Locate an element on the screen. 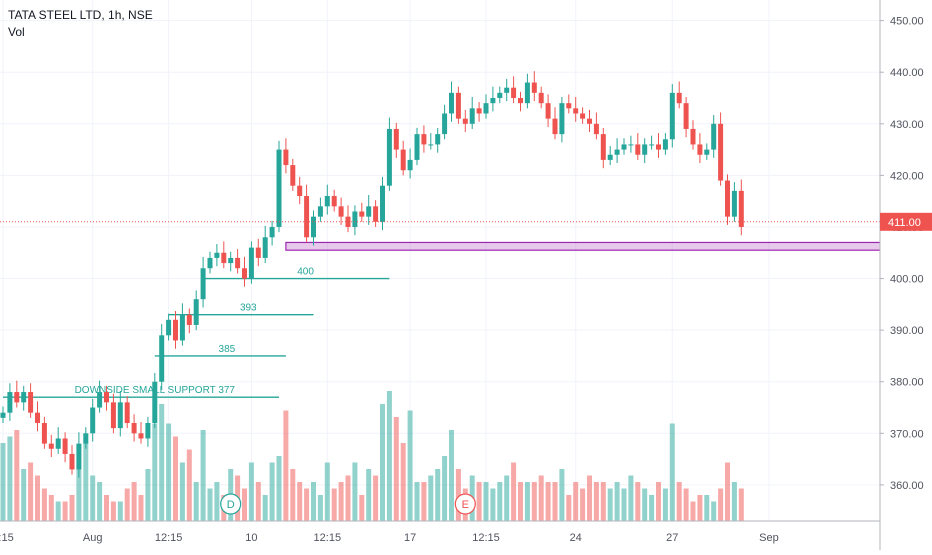  support-zone-rectangle is located at coordinates (608, 246).